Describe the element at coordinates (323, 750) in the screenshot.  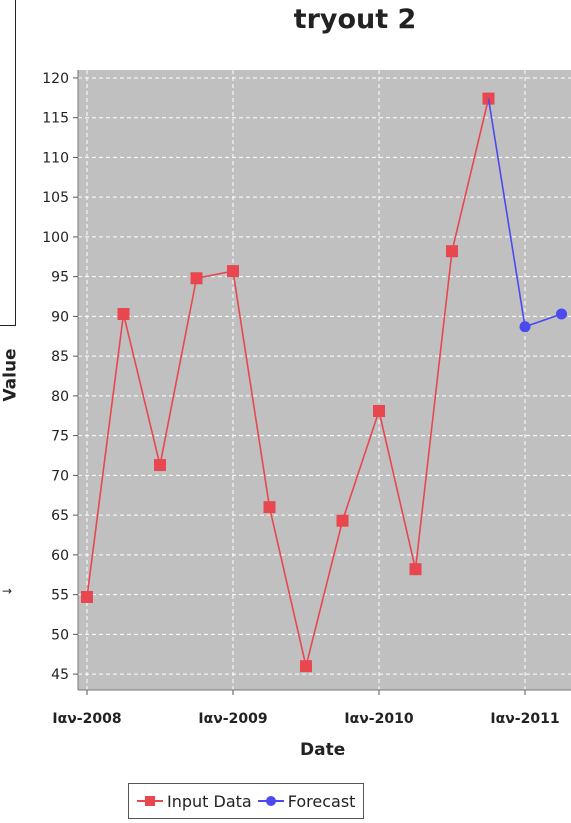
I see `x-axis-label: Date` at that location.